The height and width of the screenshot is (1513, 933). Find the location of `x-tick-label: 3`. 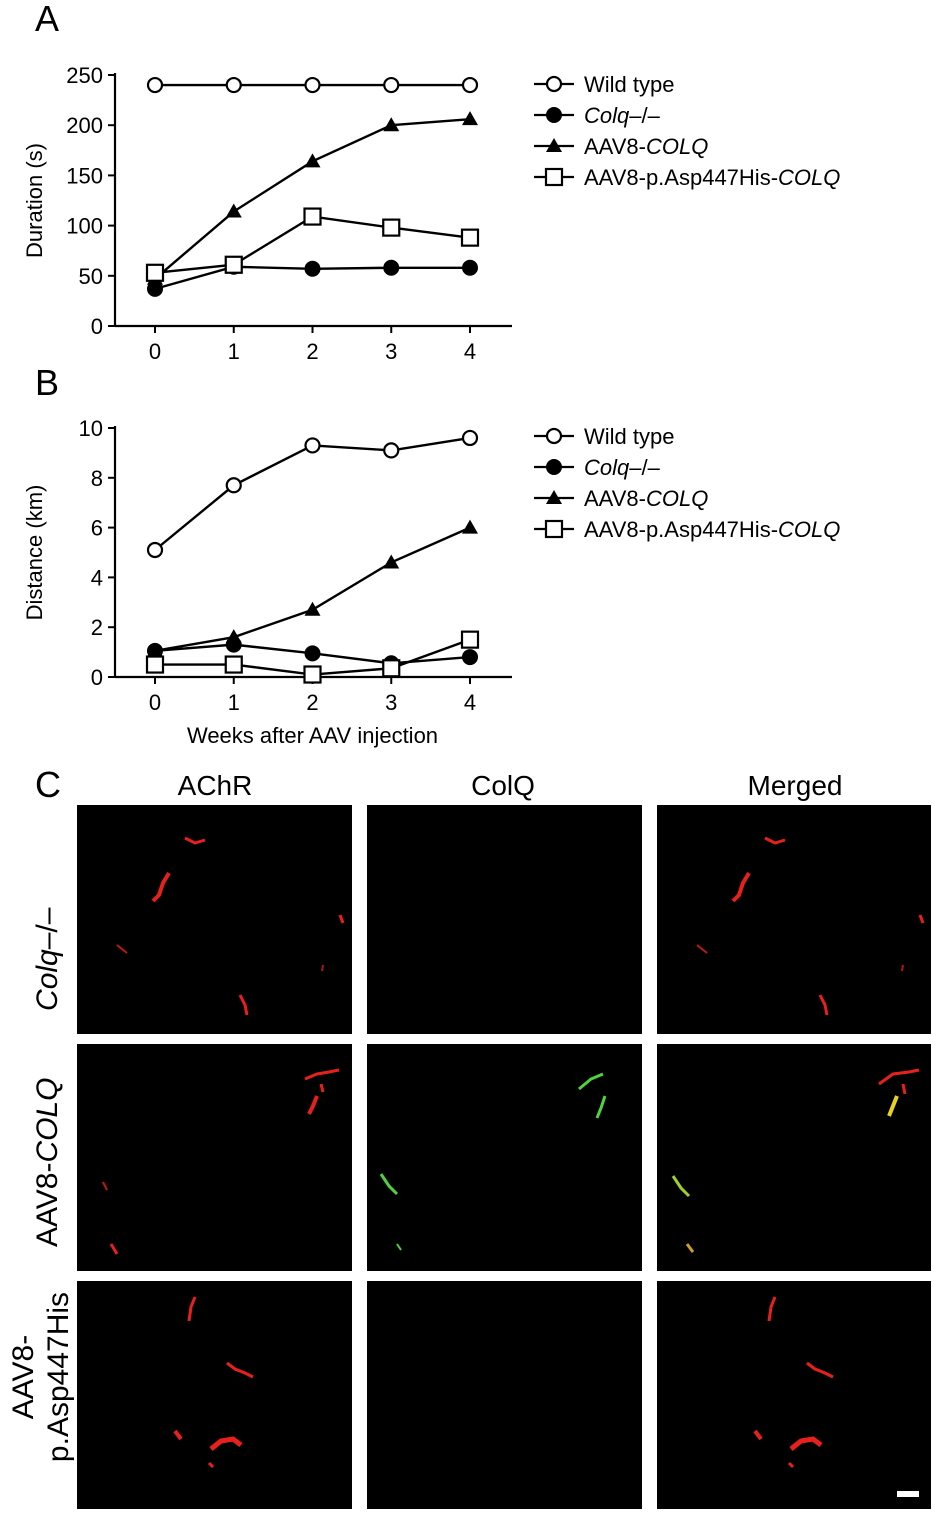

x-tick-label: 3 is located at coordinates (391, 702).